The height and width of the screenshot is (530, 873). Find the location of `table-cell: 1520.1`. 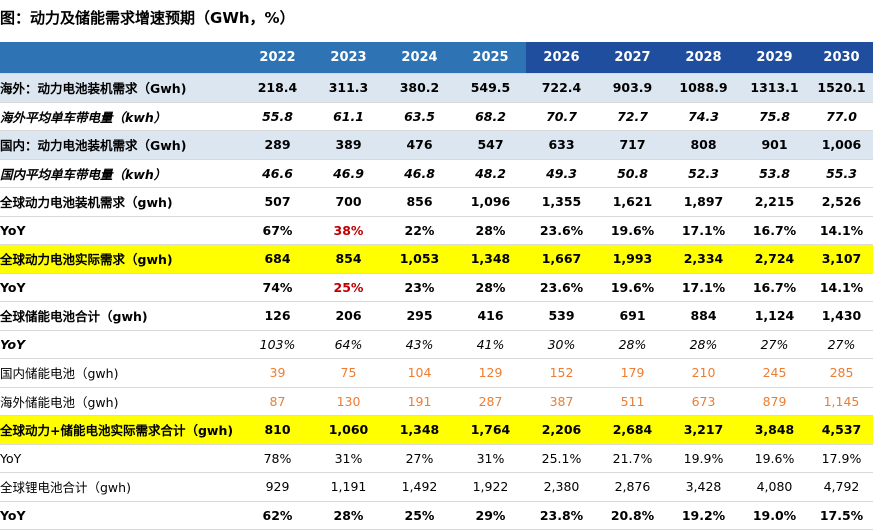

table-cell: 1520.1 is located at coordinates (841, 88).